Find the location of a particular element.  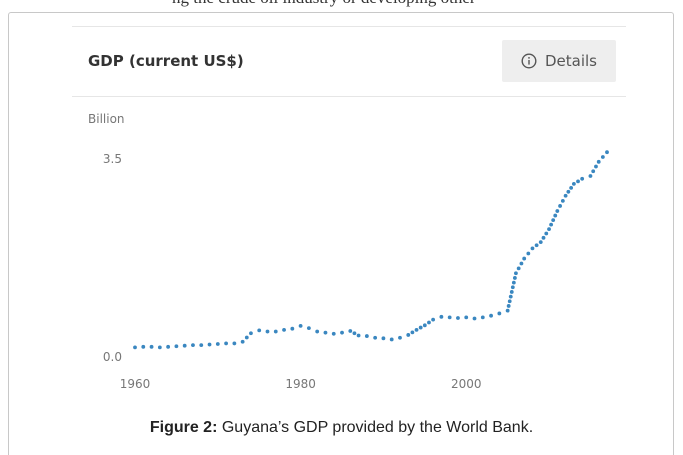

x-tick-label: 2000 is located at coordinates (466, 384).